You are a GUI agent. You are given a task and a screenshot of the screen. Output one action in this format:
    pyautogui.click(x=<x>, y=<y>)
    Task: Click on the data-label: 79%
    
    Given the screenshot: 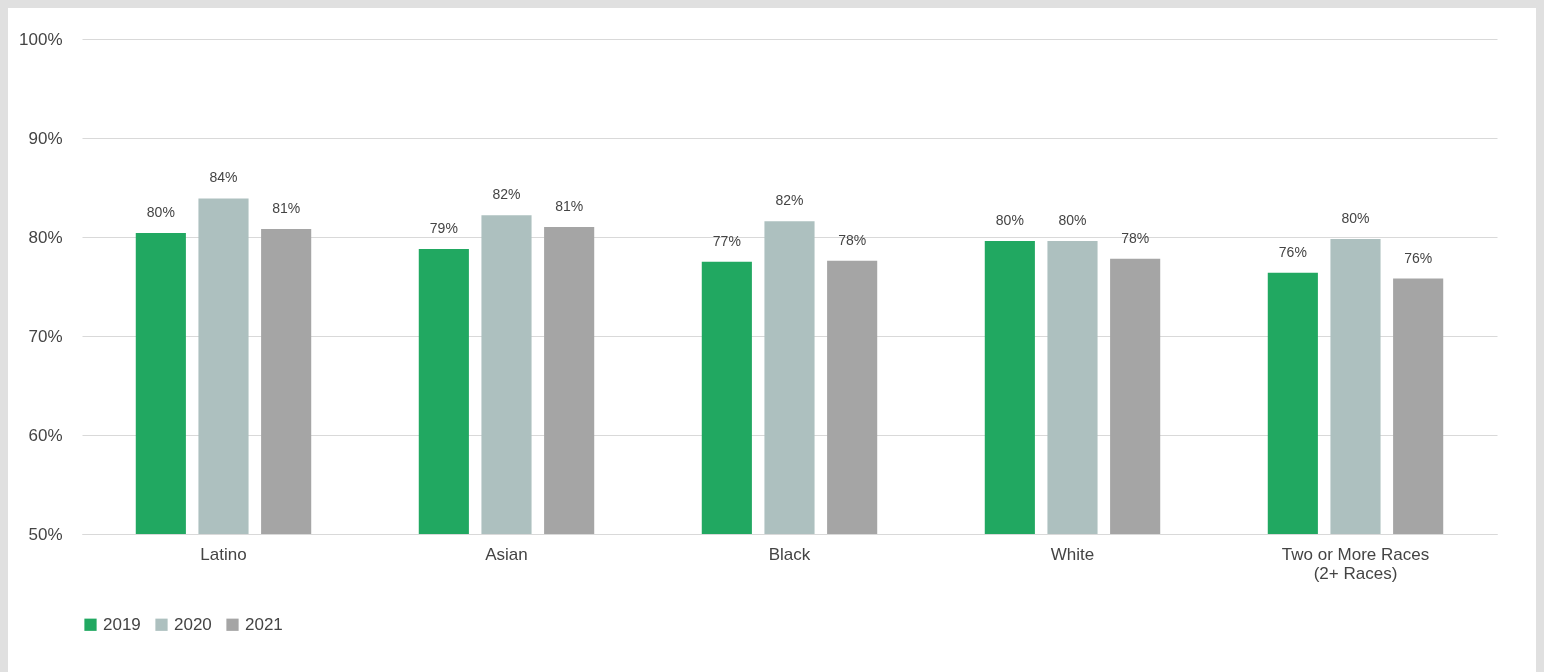 What is the action you would take?
    pyautogui.click(x=443, y=227)
    